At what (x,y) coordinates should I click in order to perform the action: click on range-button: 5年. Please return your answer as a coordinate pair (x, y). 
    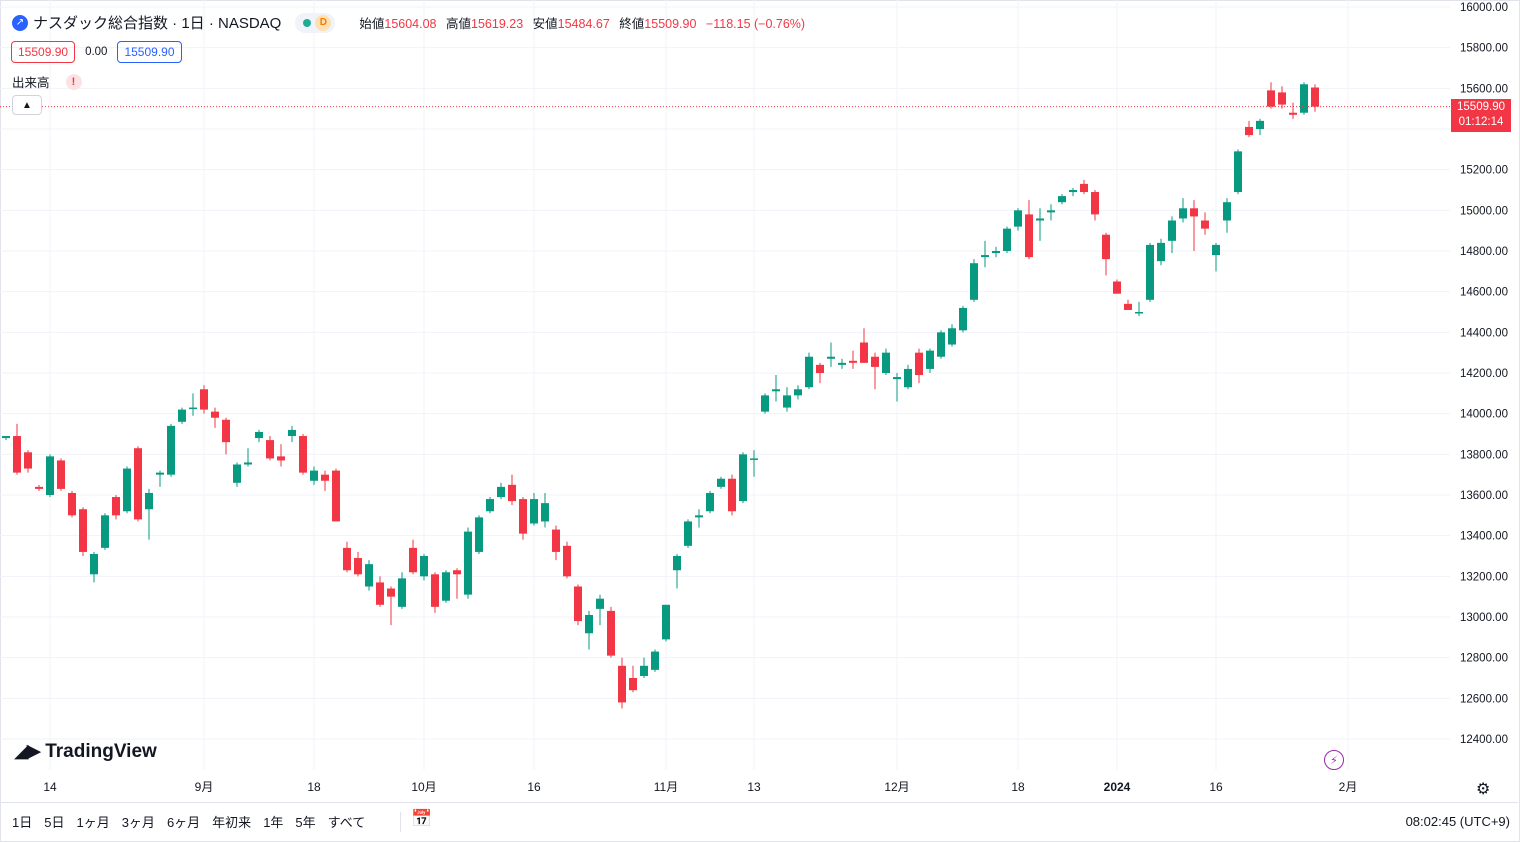
    Looking at the image, I should click on (305, 822).